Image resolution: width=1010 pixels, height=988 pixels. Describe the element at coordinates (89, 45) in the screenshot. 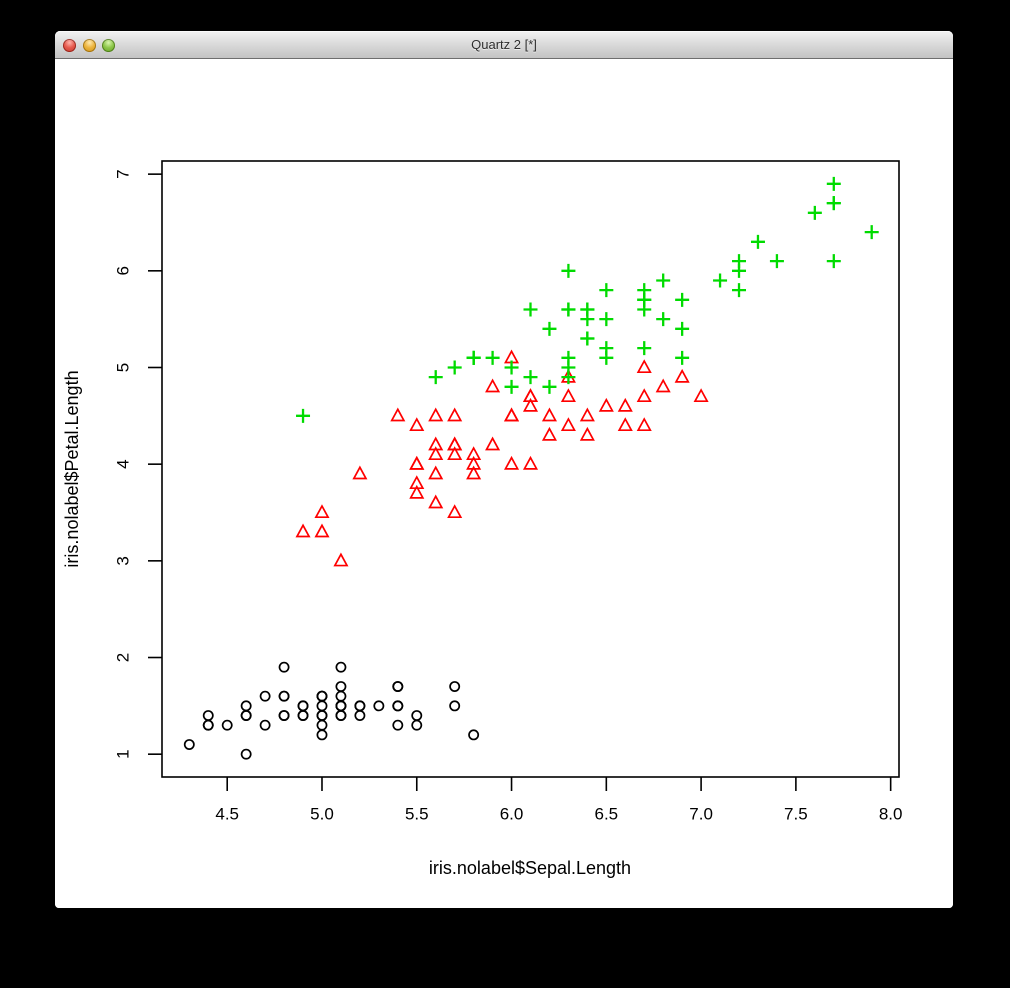

I see `minimize-button` at that location.